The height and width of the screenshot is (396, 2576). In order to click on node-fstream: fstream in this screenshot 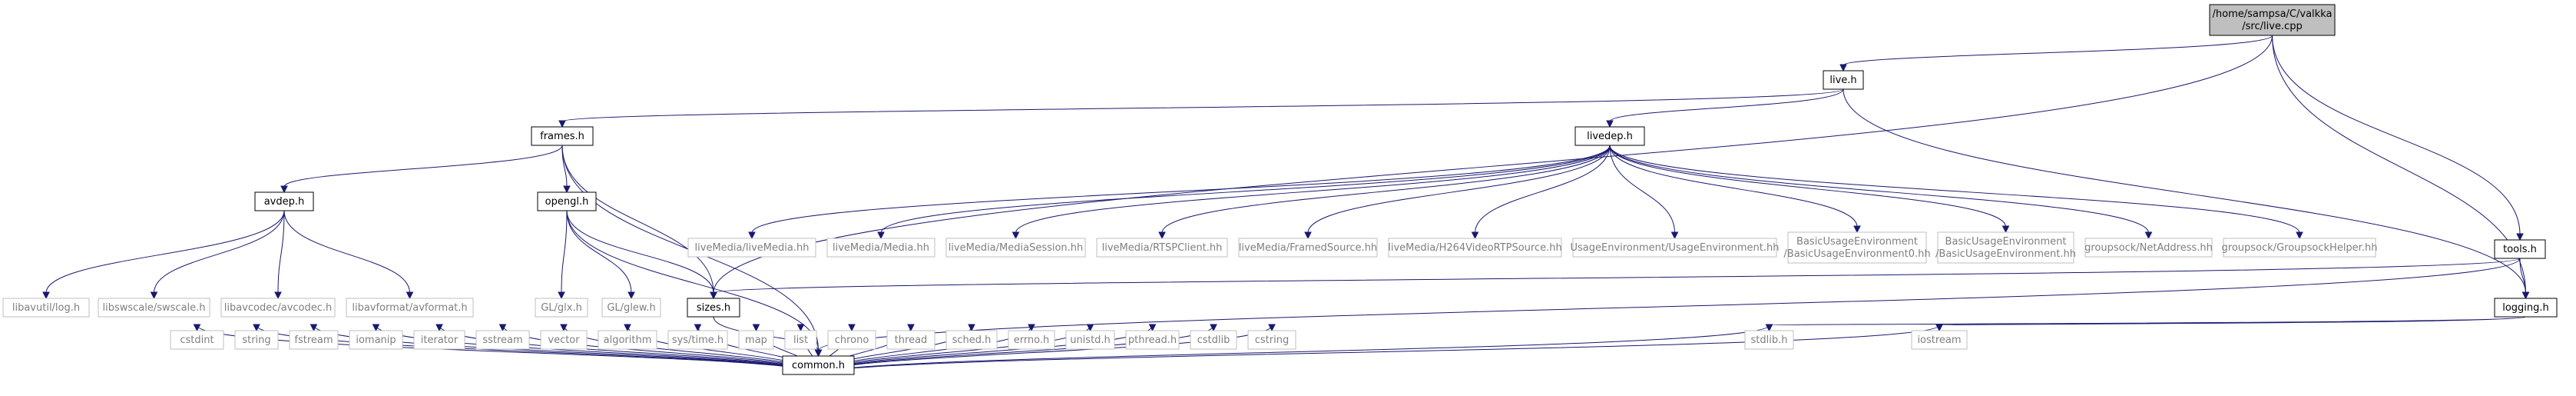, I will do `click(314, 340)`.